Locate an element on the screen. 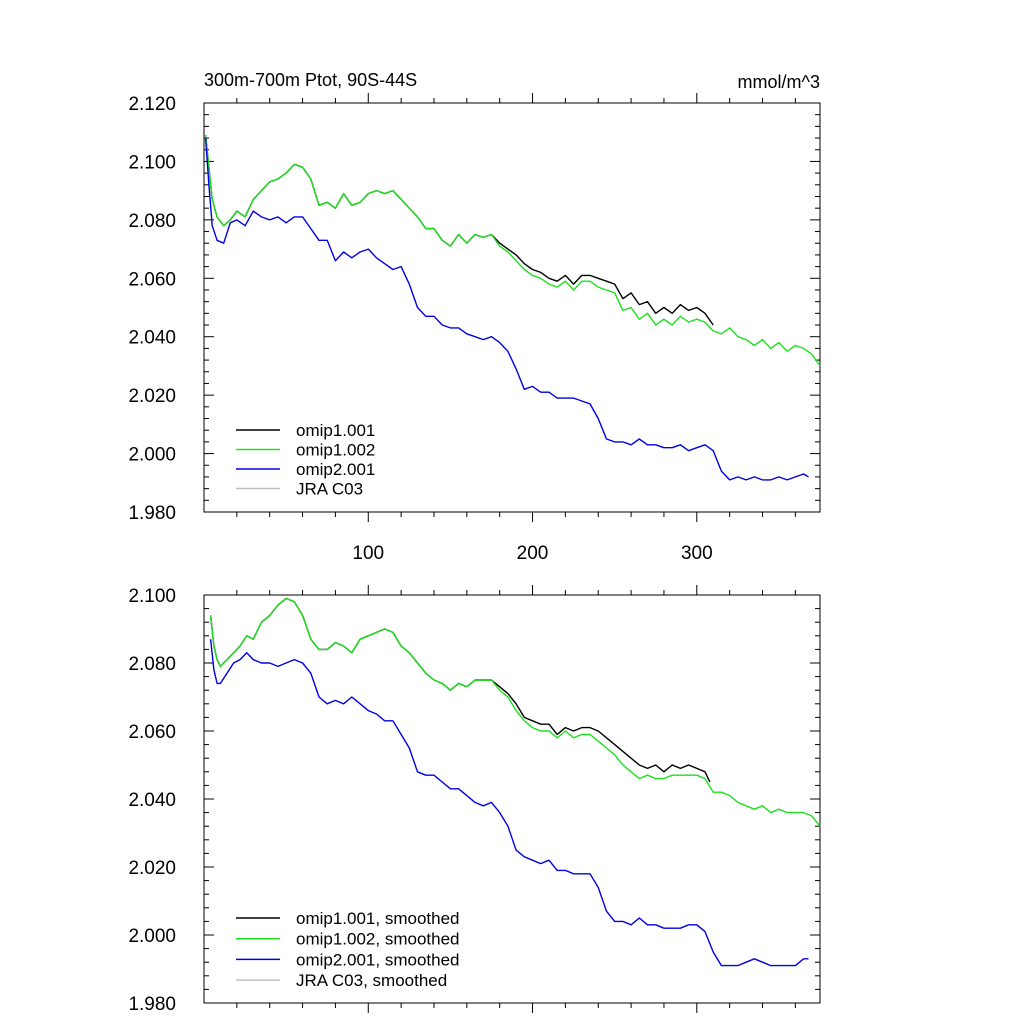  p1-ytick-label: 2.020 is located at coordinates (152, 868).